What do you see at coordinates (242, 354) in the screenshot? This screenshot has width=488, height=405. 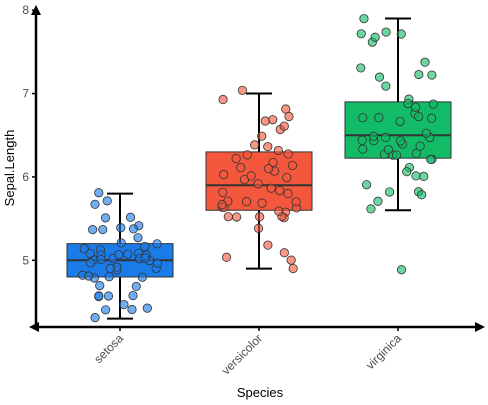 I see `x-tick-label: versicolor` at bounding box center [242, 354].